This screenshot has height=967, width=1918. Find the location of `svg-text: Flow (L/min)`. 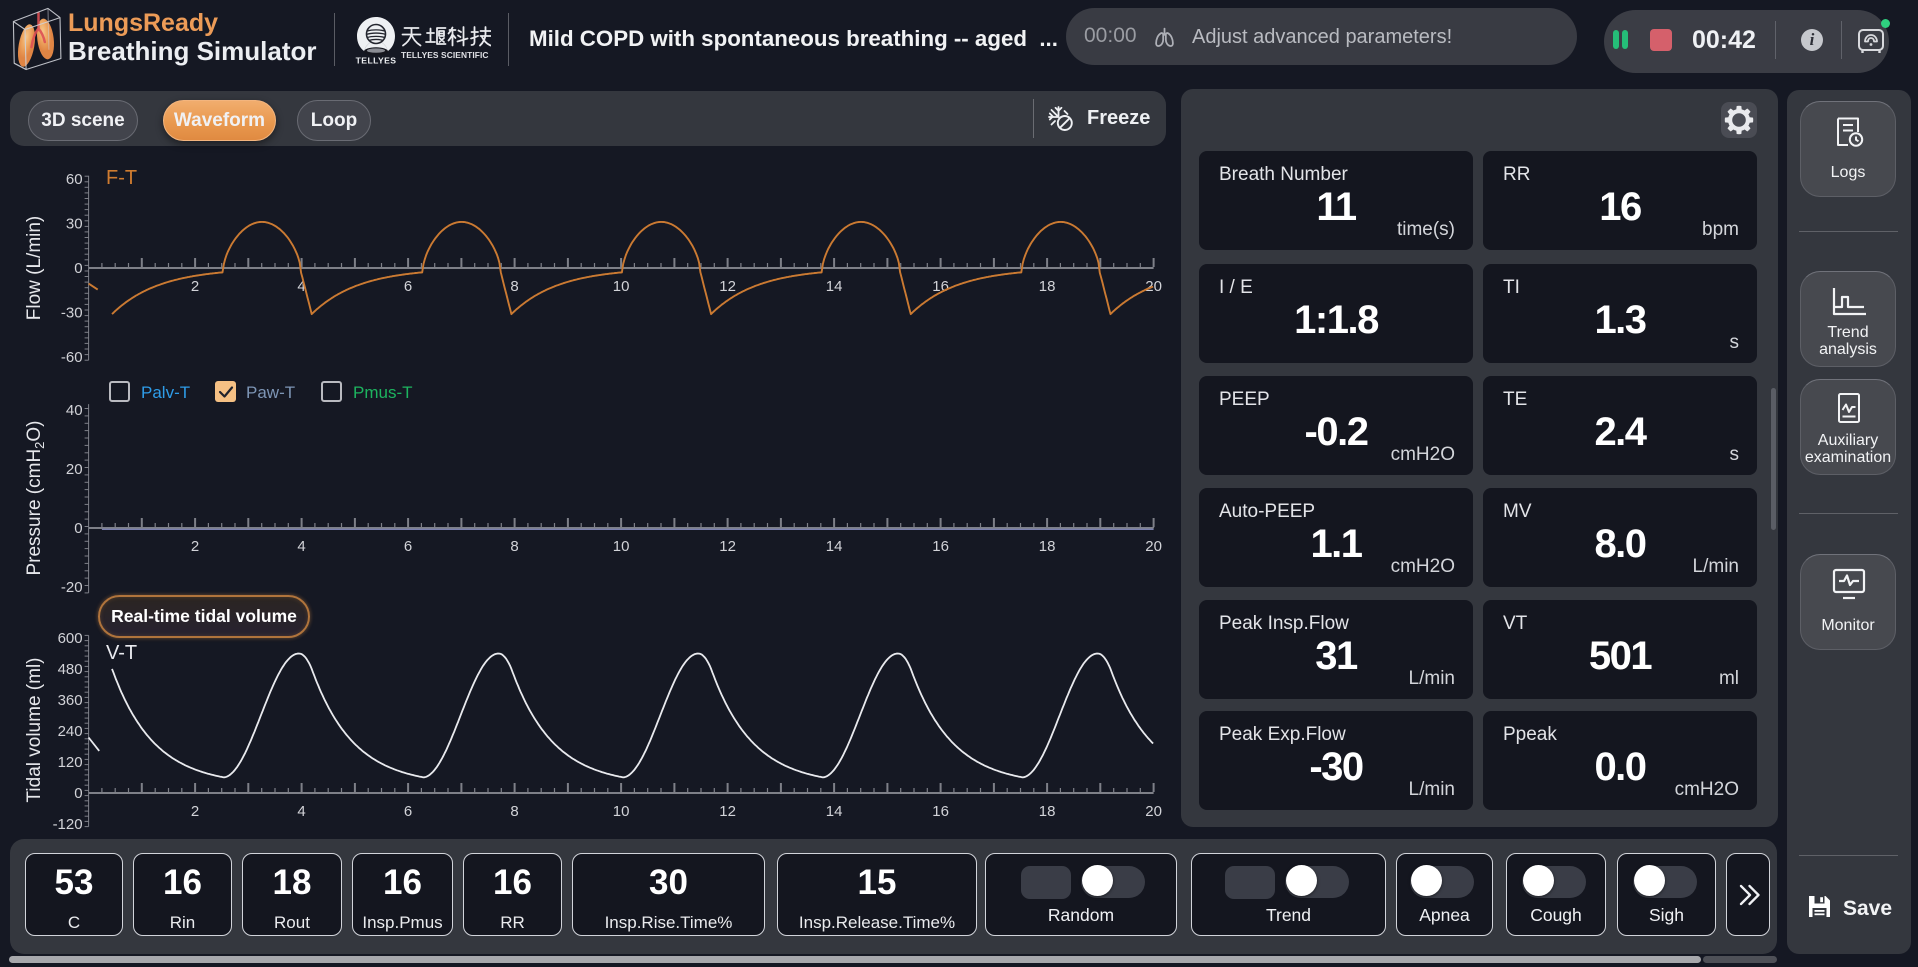

svg-text: Flow (L/min) is located at coordinates (34, 268).